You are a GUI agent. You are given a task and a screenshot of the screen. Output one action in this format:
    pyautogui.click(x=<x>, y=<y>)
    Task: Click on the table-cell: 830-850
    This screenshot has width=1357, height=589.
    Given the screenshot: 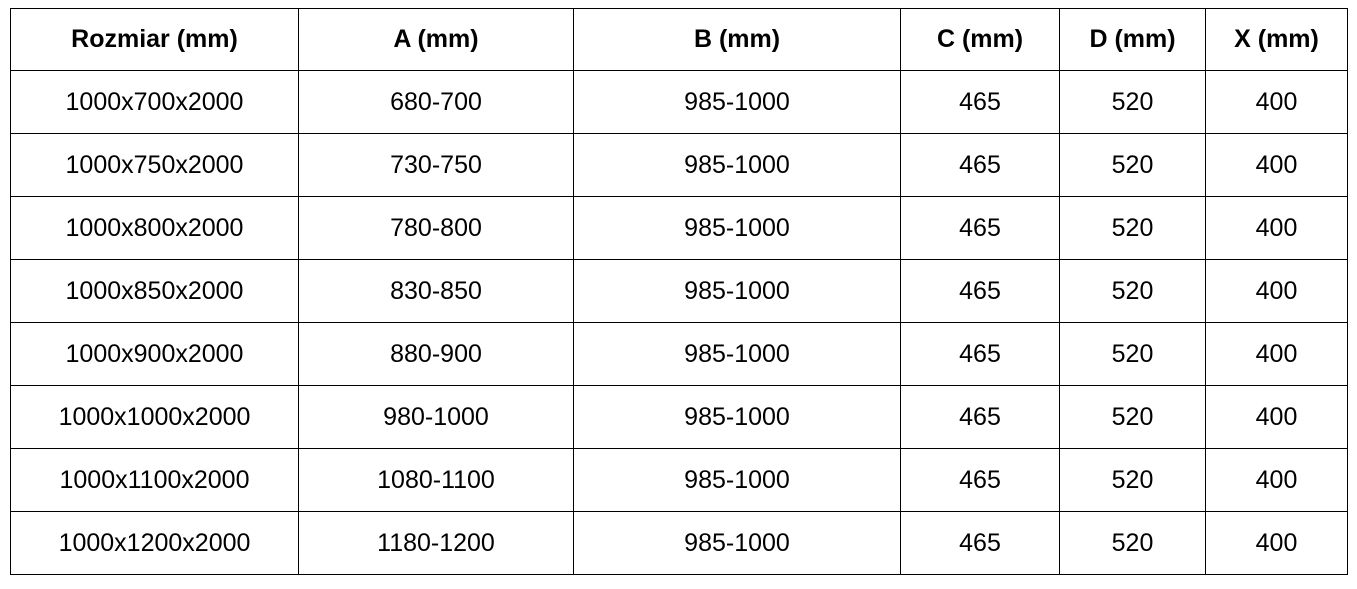 What is the action you would take?
    pyautogui.click(x=436, y=291)
    